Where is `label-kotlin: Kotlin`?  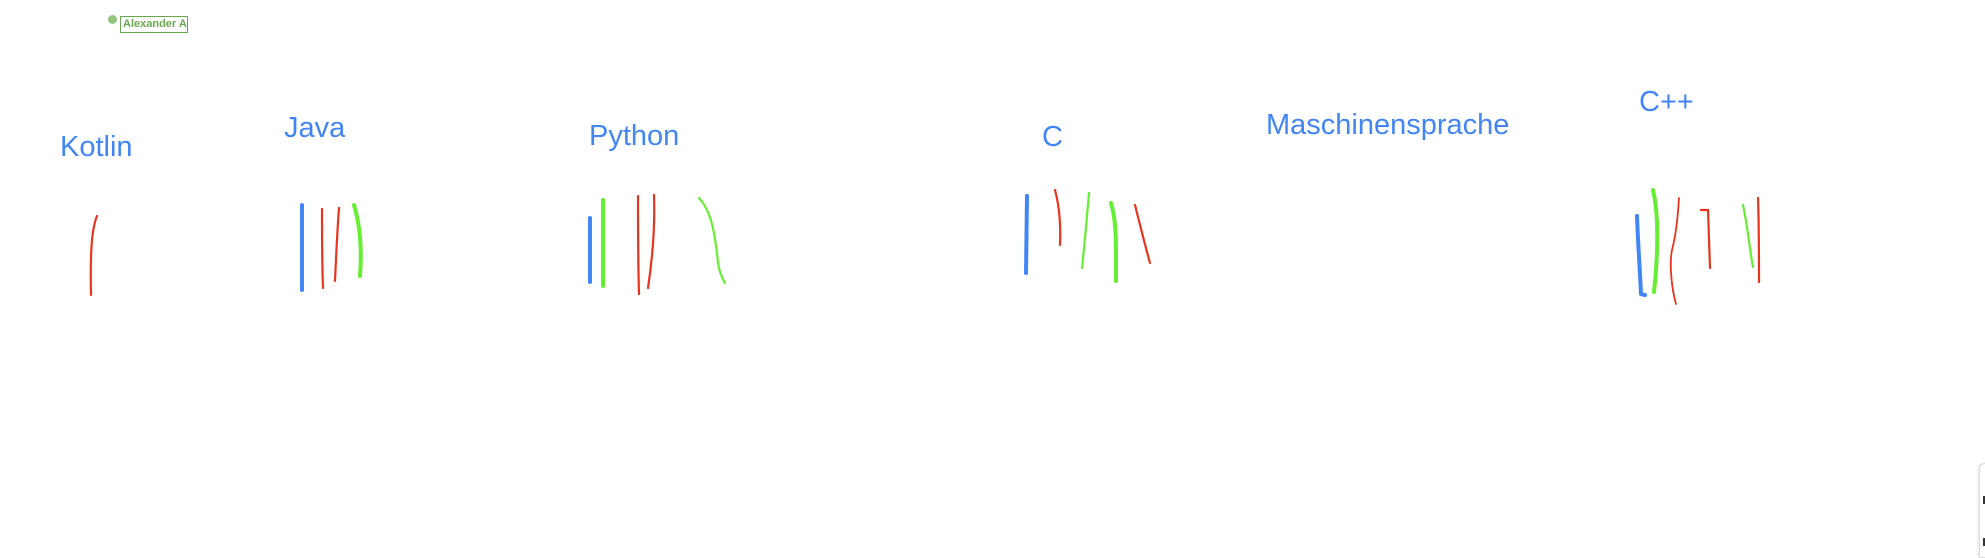
label-kotlin: Kotlin is located at coordinates (96, 147).